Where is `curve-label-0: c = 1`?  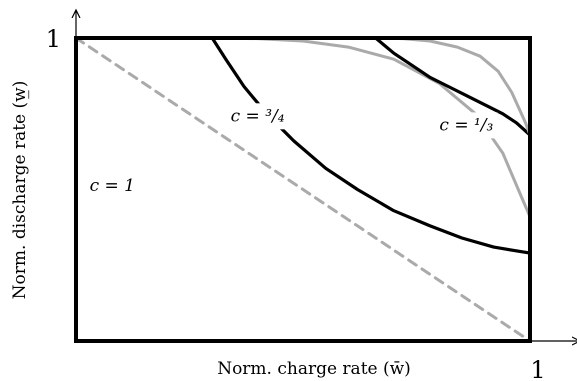
curve-label-0: c = 1 is located at coordinates (112, 186).